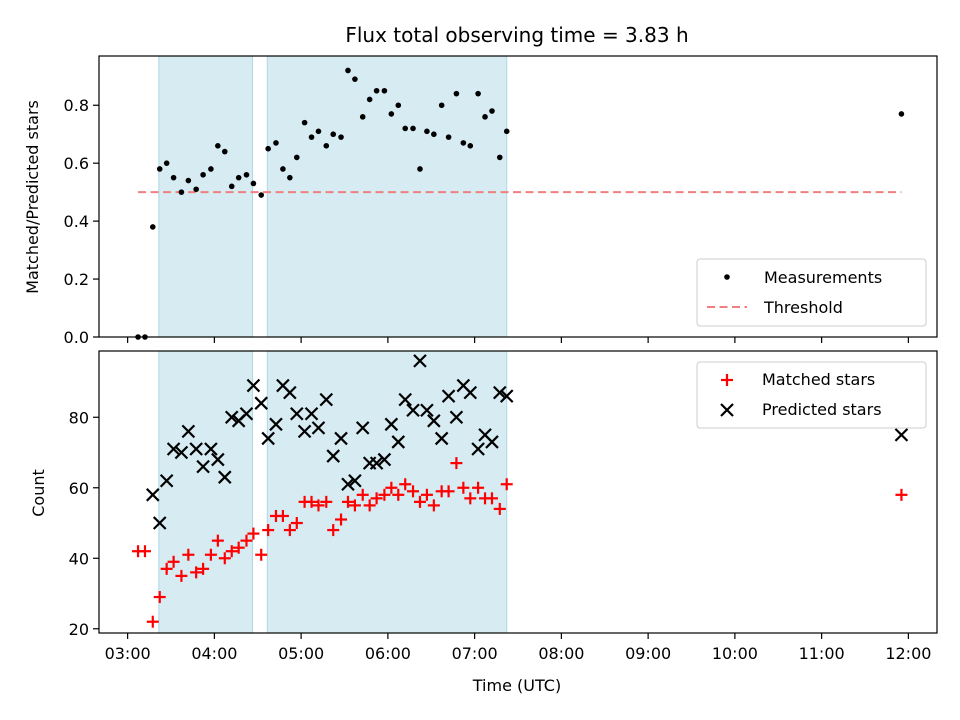 The image size is (960, 720). I want to click on shaded-interval, so click(387, 196).